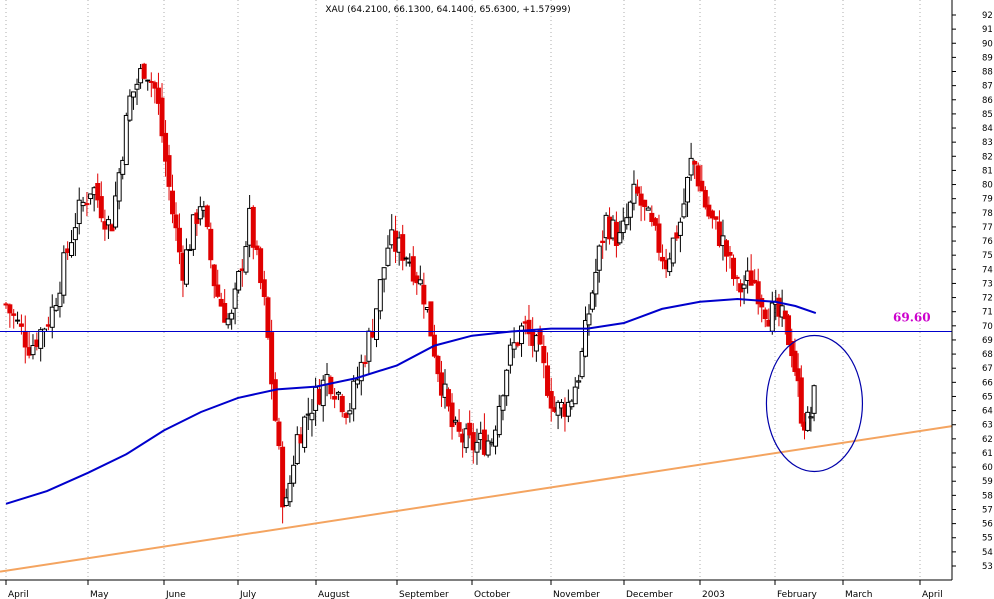 The image size is (994, 599). Describe the element at coordinates (987, 440) in the screenshot. I see `y-tick-label: 62` at that location.